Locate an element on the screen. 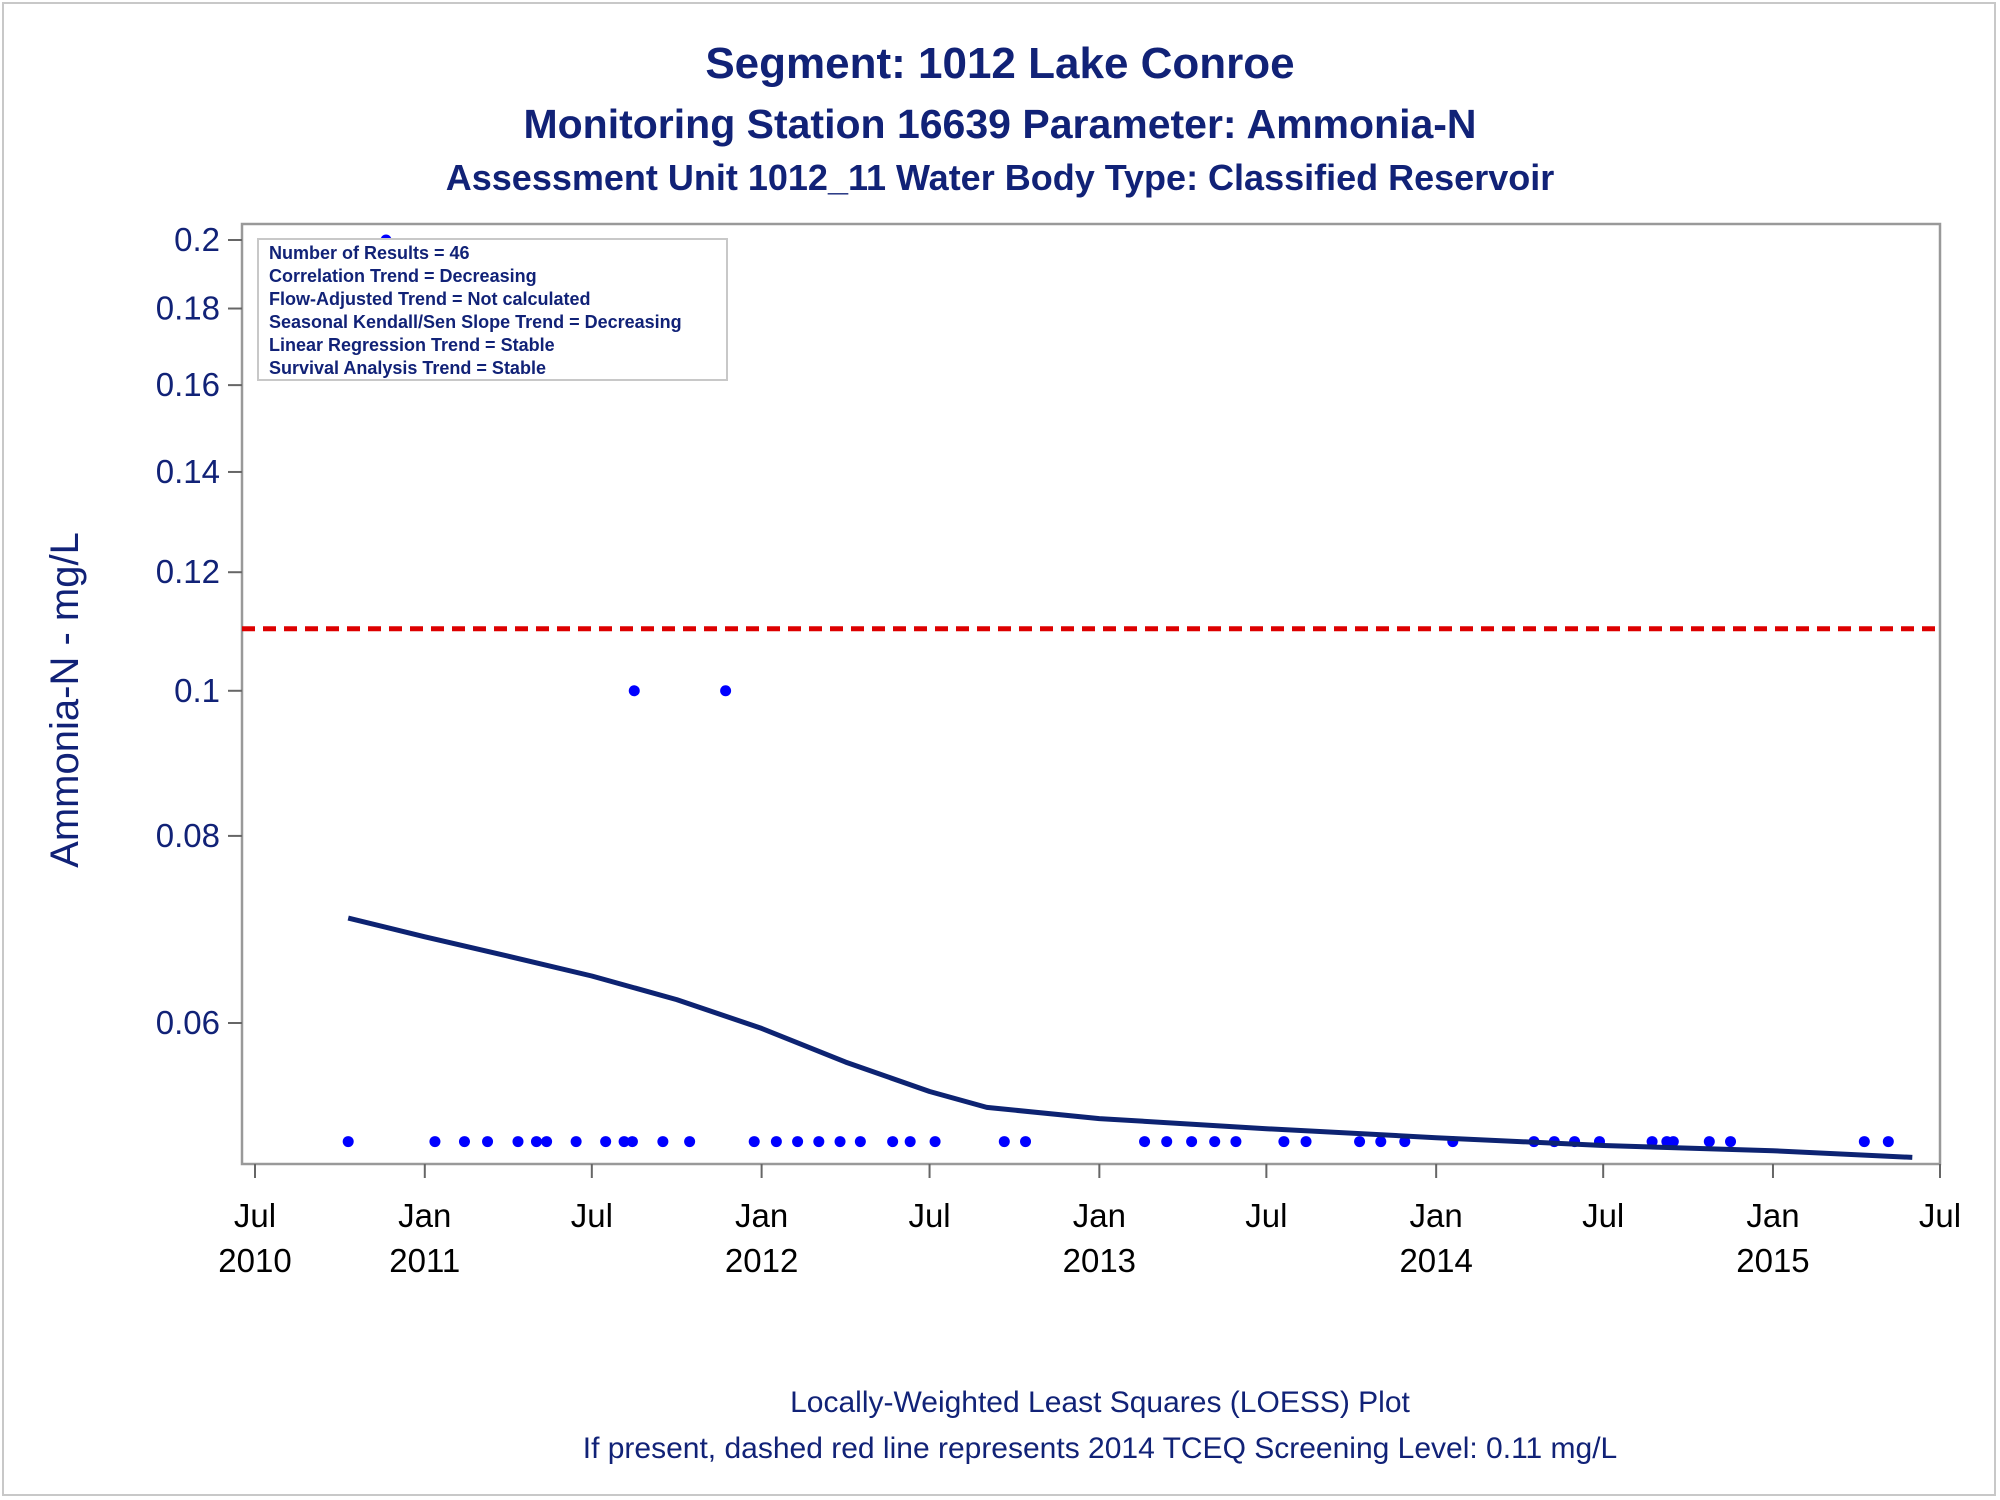 The height and width of the screenshot is (1500, 2000). y-tick-label: 0.14 is located at coordinates (188, 471).